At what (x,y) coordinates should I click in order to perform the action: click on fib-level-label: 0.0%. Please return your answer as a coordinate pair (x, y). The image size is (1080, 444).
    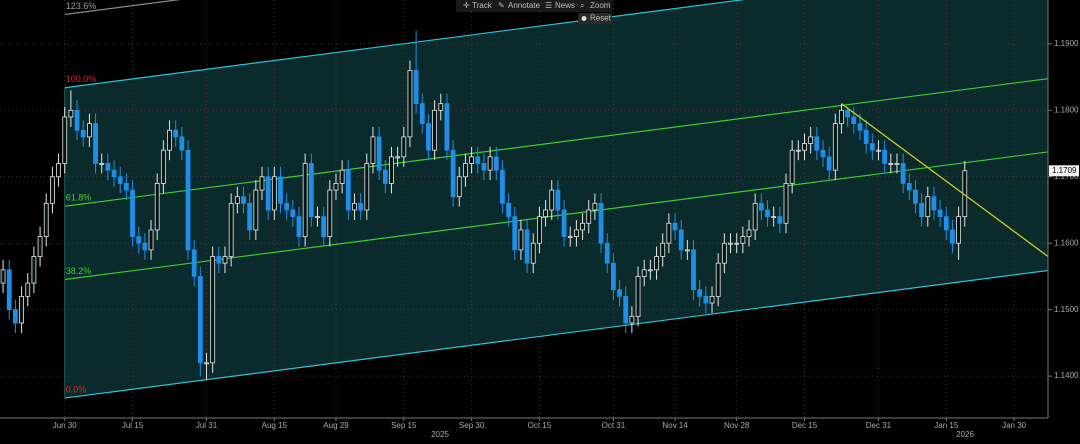
    Looking at the image, I should click on (76, 389).